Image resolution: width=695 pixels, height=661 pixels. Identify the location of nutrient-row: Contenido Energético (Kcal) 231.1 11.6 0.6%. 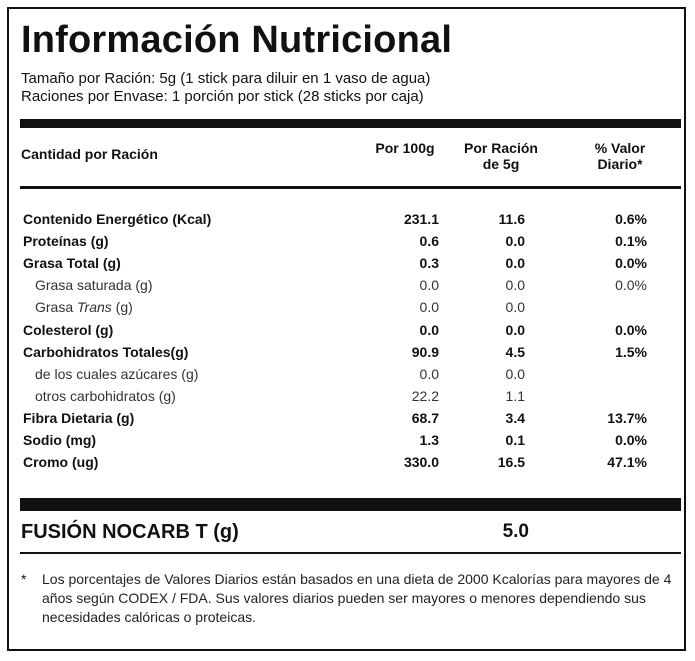
(346, 219).